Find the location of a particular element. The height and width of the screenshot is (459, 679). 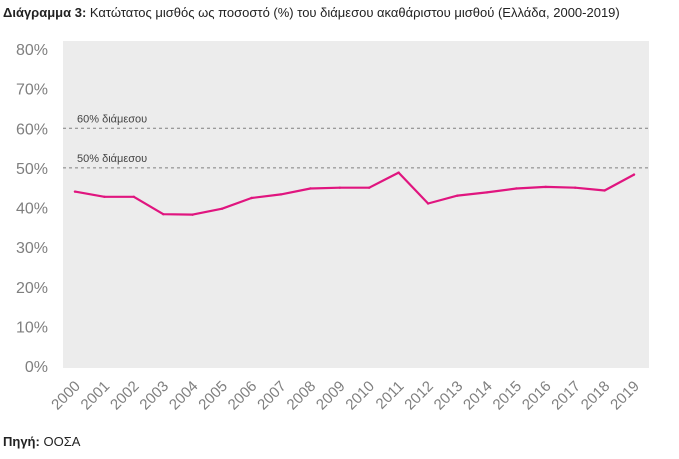

chart-source: Πηγή: ΟΟΣΑ is located at coordinates (41, 441).